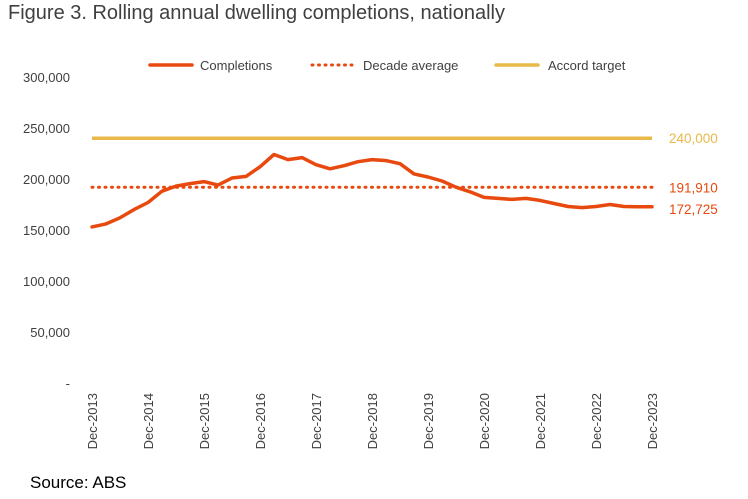  I want to click on x-tick-label: Dec-2017, so click(316, 421).